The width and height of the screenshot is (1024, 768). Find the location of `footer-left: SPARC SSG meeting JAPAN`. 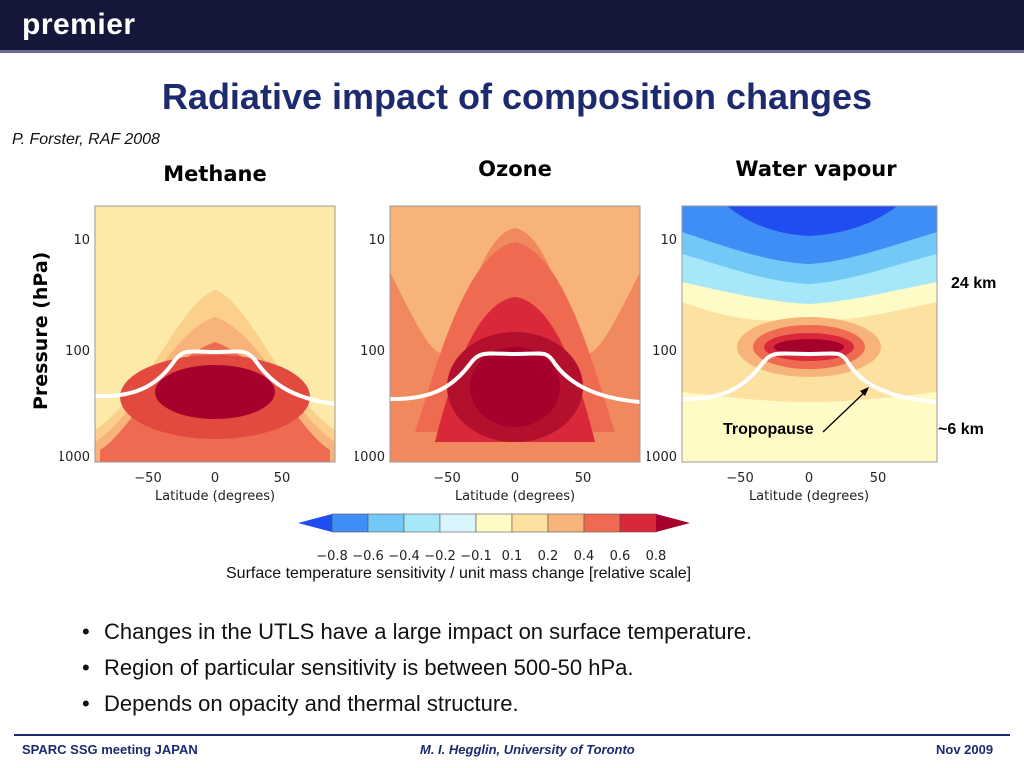

footer-left: SPARC SSG meeting JAPAN is located at coordinates (110, 749).